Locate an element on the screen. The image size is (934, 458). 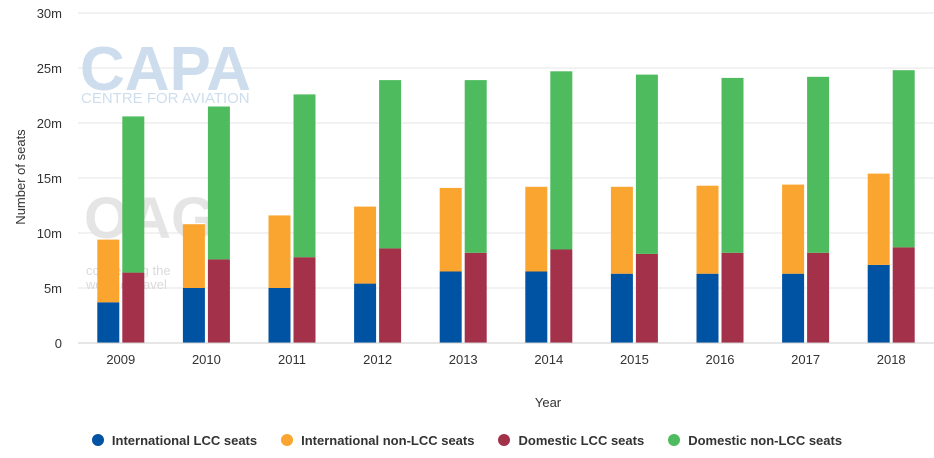
bar-international-lcc-seats-2010 is located at coordinates (193, 315).